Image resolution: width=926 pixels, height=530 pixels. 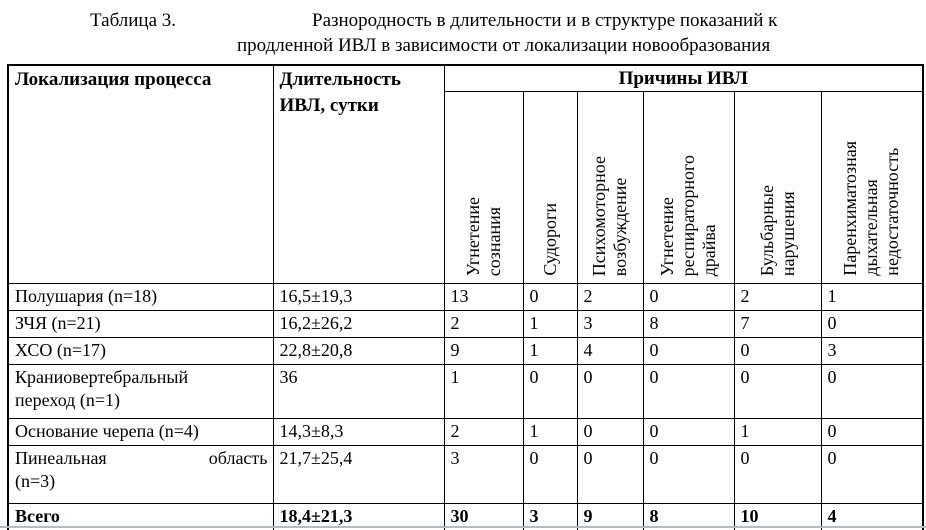 What do you see at coordinates (358, 297) in the screenshot?
I see `duration-cell: 16,5±19,3` at bounding box center [358, 297].